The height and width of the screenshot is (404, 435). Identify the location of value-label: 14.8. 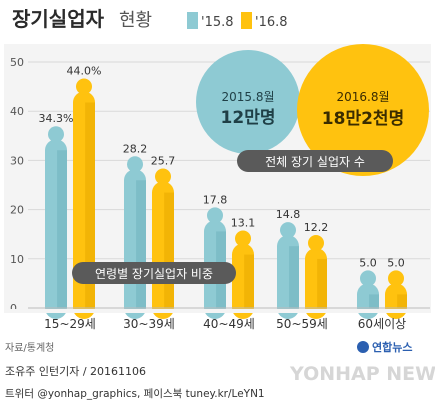
(288, 214).